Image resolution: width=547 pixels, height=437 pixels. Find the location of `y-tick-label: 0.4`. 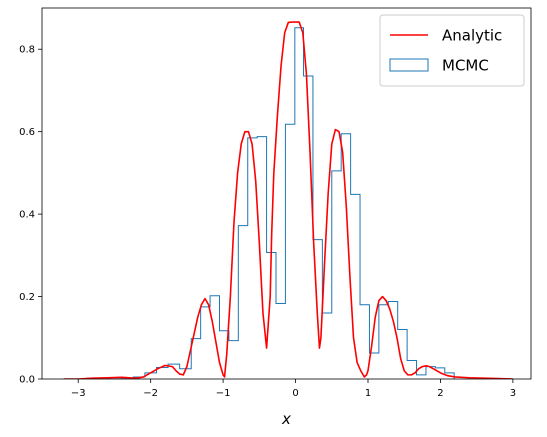

y-tick-label: 0.4 is located at coordinates (27, 215).